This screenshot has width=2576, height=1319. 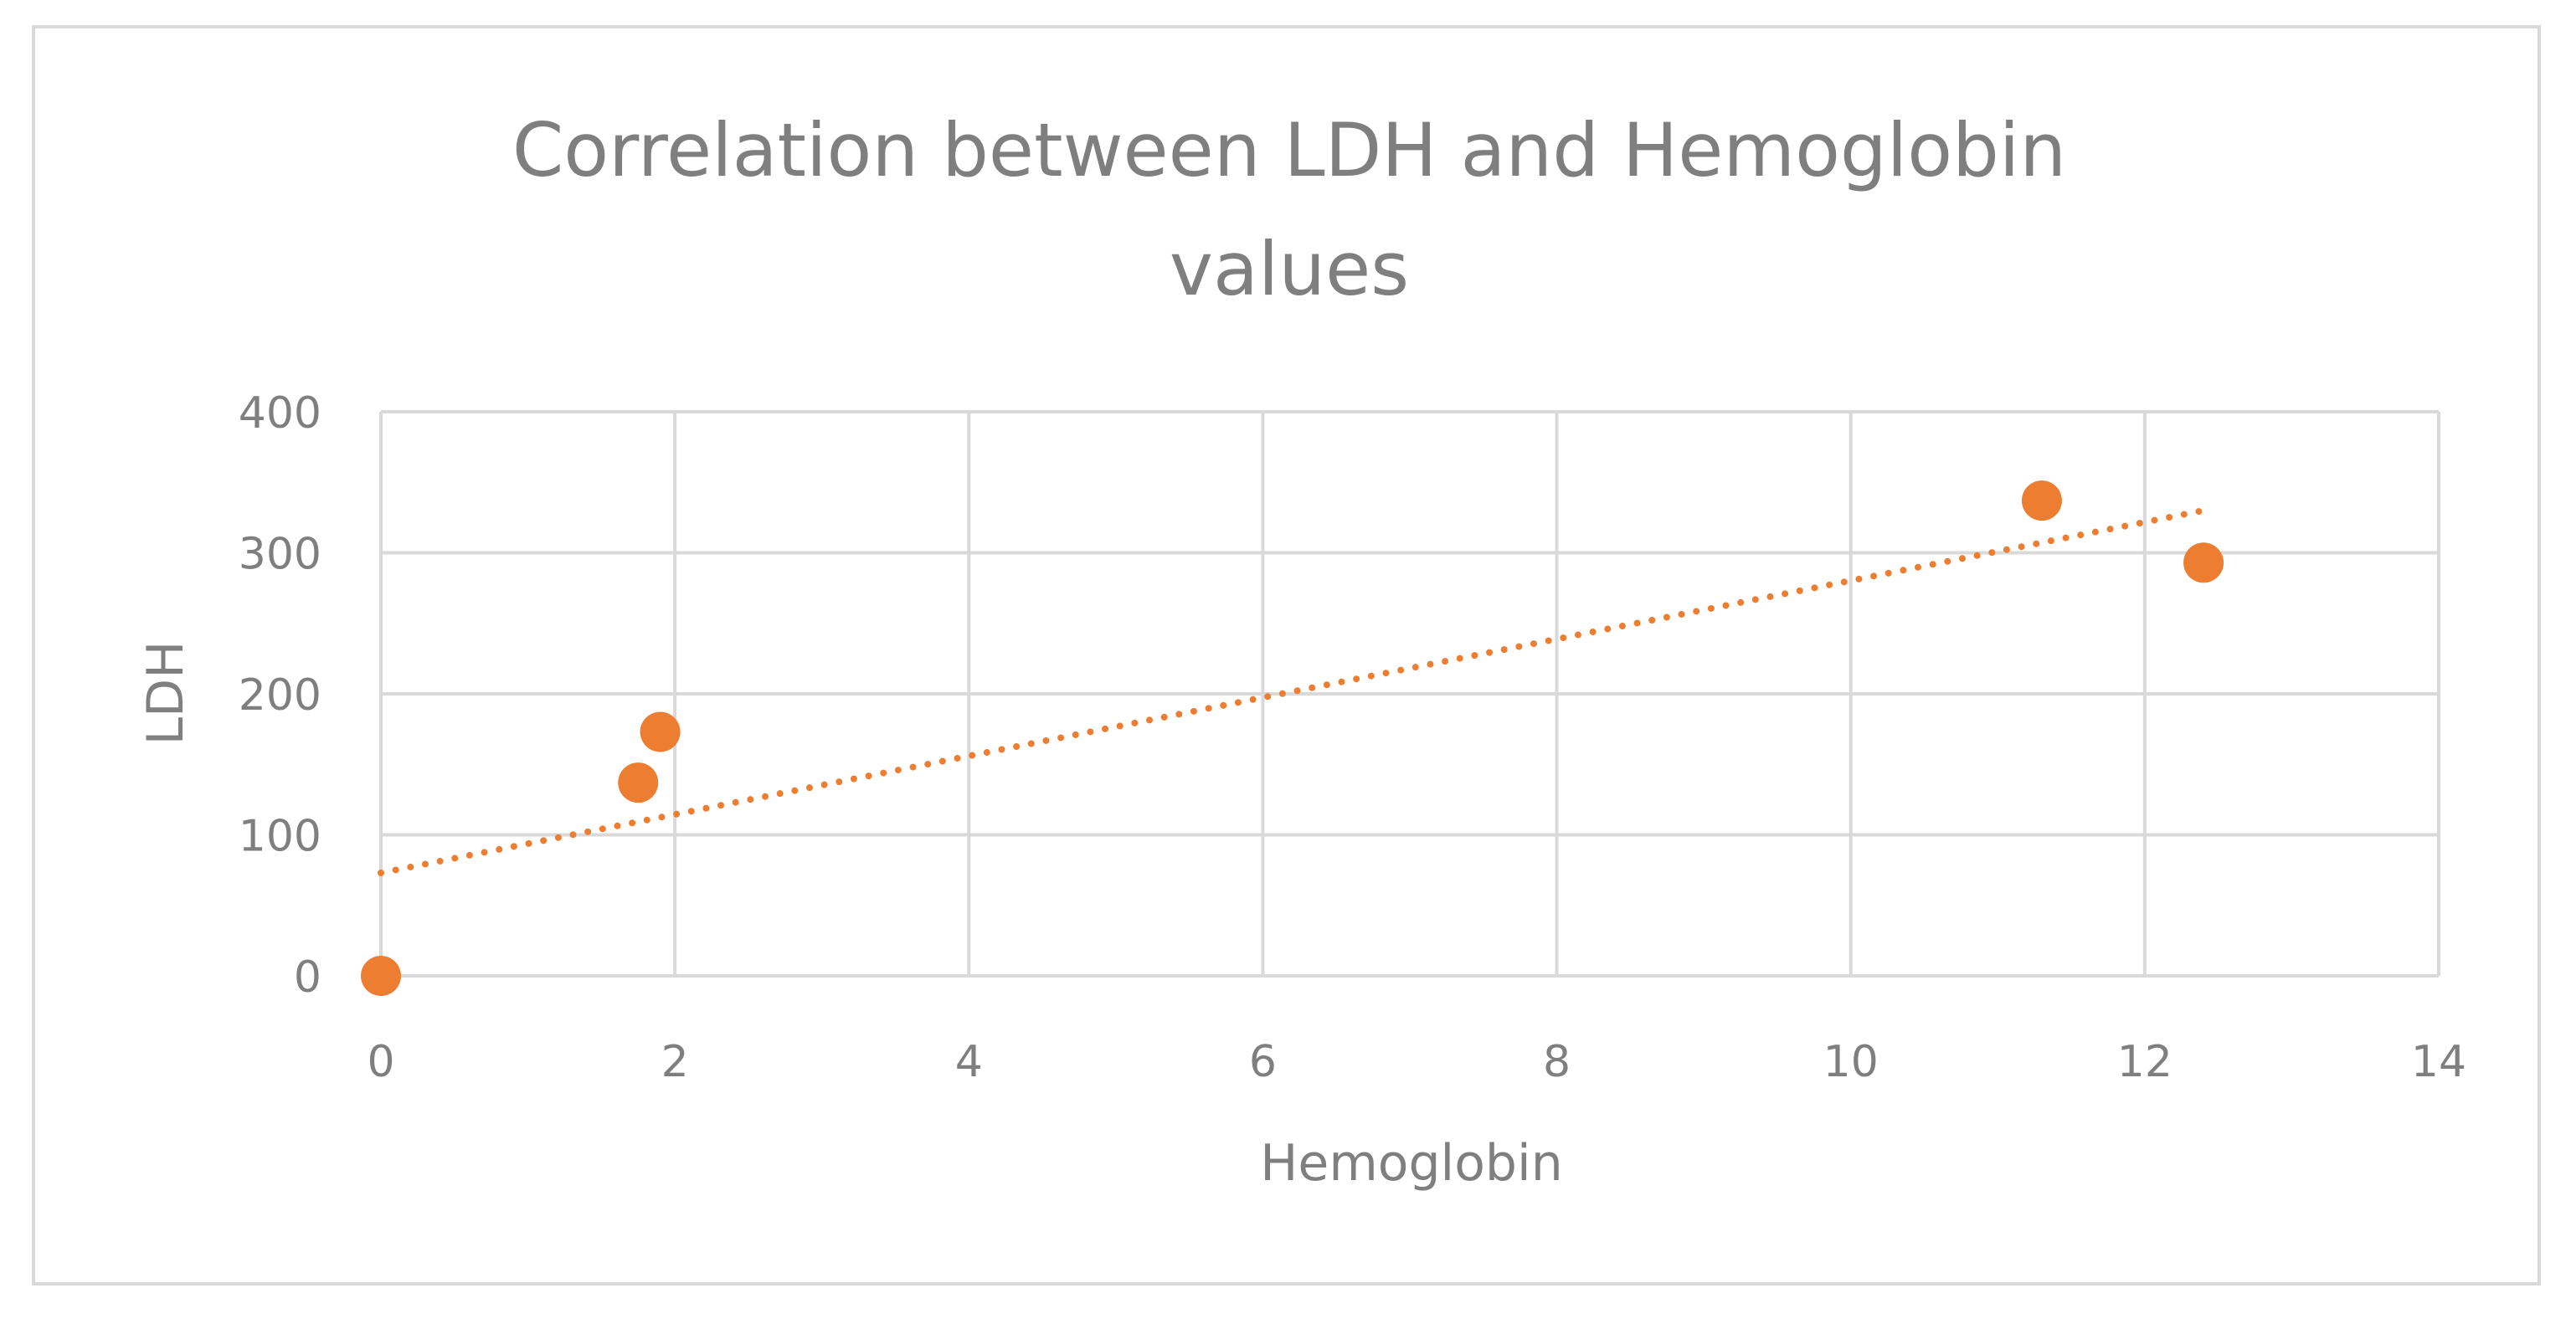 What do you see at coordinates (1851, 1062) in the screenshot?
I see `x-tick-label: 10` at bounding box center [1851, 1062].